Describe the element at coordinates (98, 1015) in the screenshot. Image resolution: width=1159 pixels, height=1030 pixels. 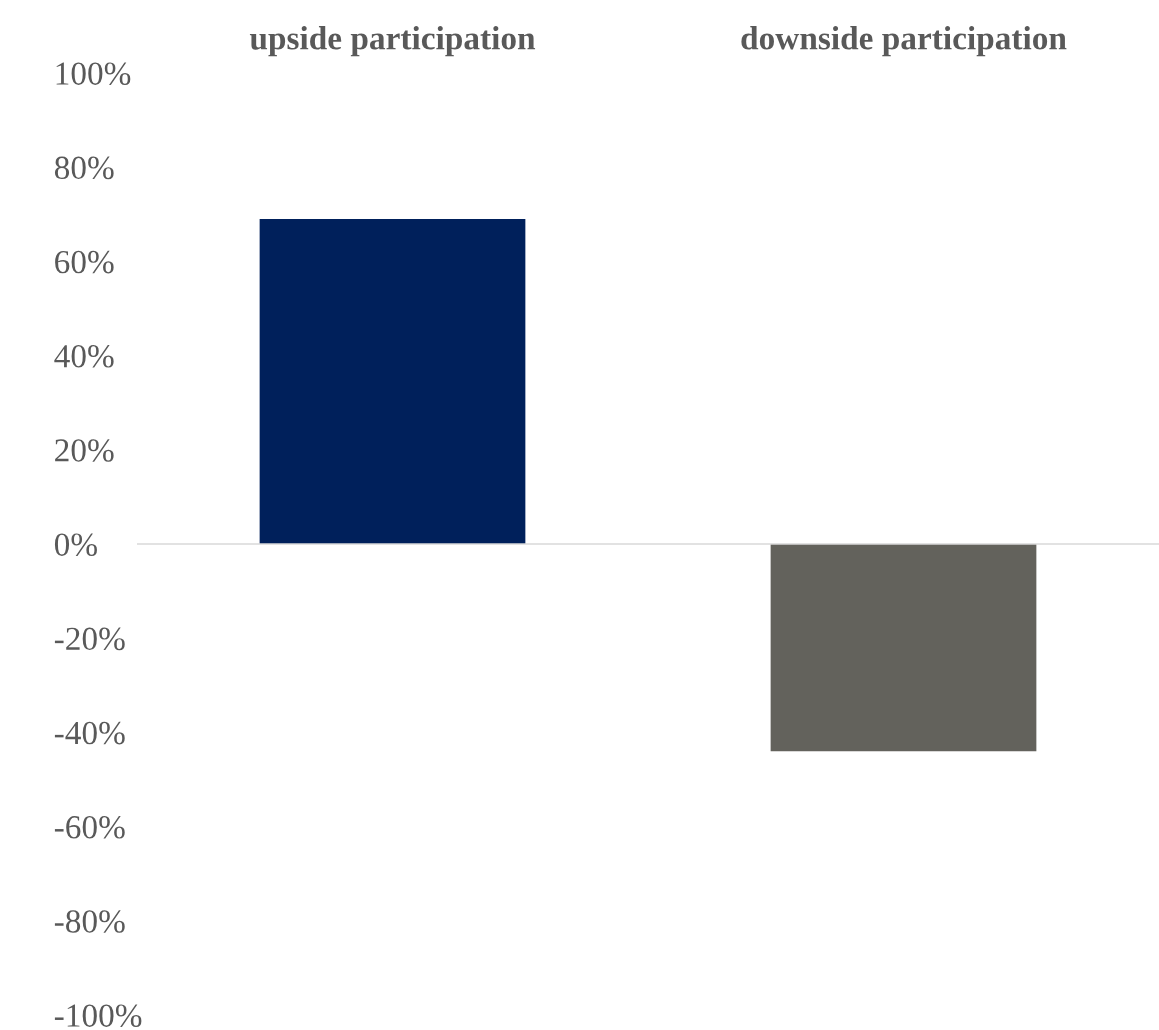
I see `y-tick-label: -100%` at that location.